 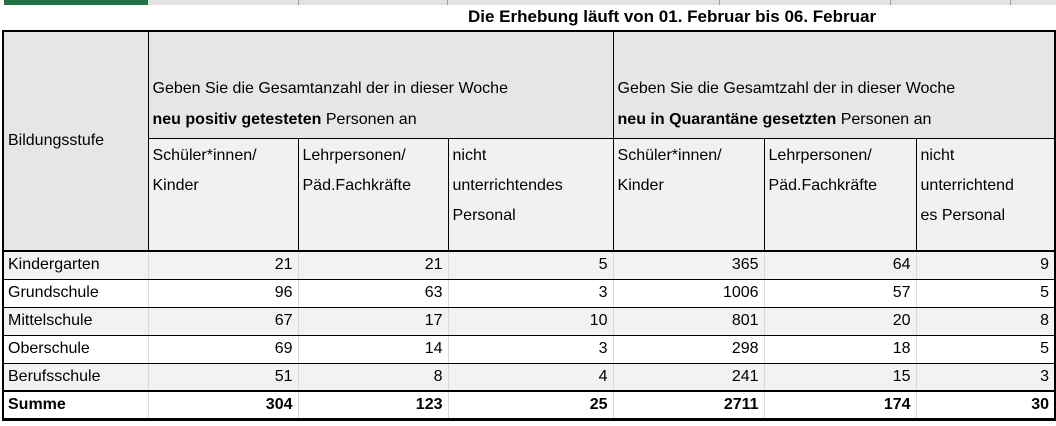 What do you see at coordinates (223, 194) in the screenshot?
I see `col-header-students-positive: Schüler*innen/ Kinder` at bounding box center [223, 194].